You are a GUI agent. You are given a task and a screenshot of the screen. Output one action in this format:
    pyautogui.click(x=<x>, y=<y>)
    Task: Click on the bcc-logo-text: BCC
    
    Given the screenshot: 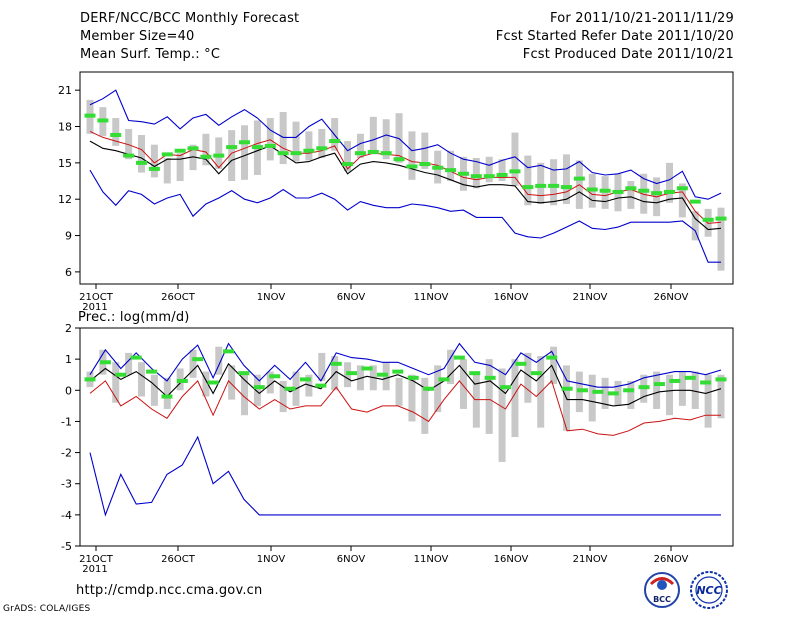 What is the action you would take?
    pyautogui.click(x=662, y=599)
    